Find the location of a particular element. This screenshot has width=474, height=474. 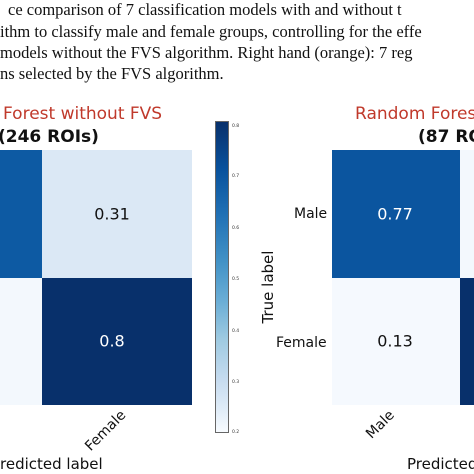

left-x-tick-female: Female is located at coordinates (106, 431).